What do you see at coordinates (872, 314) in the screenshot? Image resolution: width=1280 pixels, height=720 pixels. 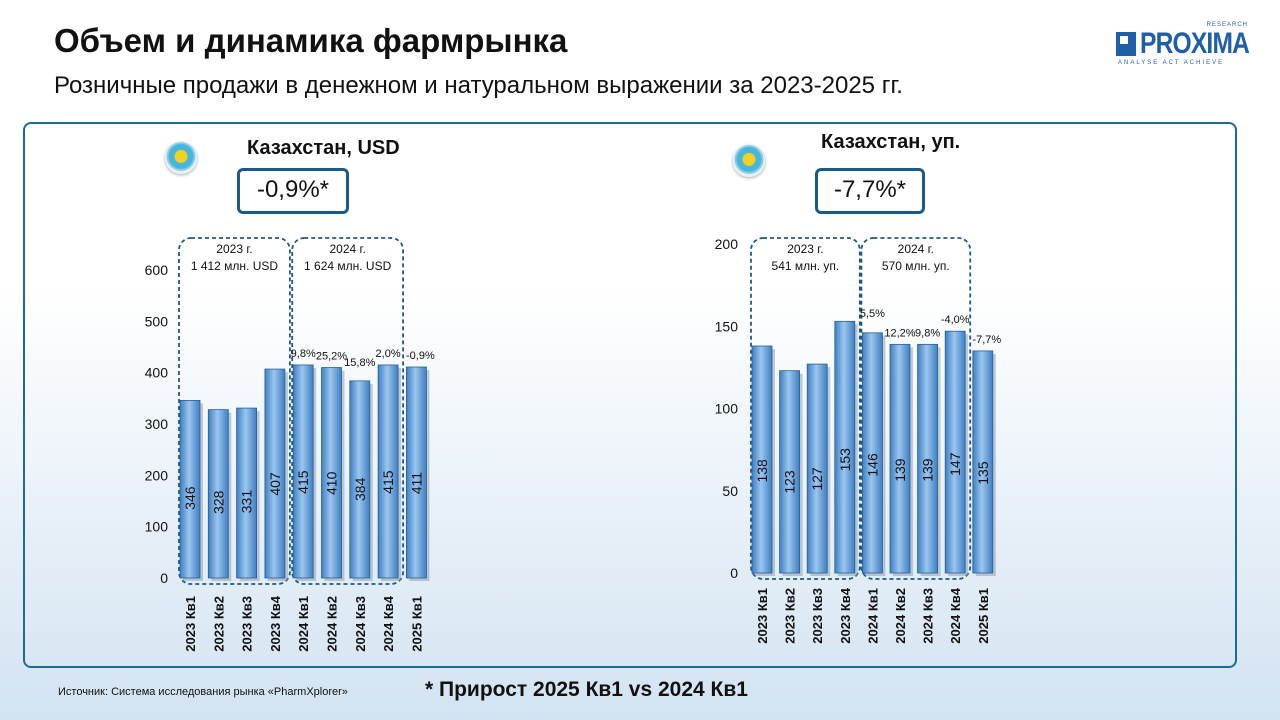 I see `growth-label: 5,5%` at bounding box center [872, 314].